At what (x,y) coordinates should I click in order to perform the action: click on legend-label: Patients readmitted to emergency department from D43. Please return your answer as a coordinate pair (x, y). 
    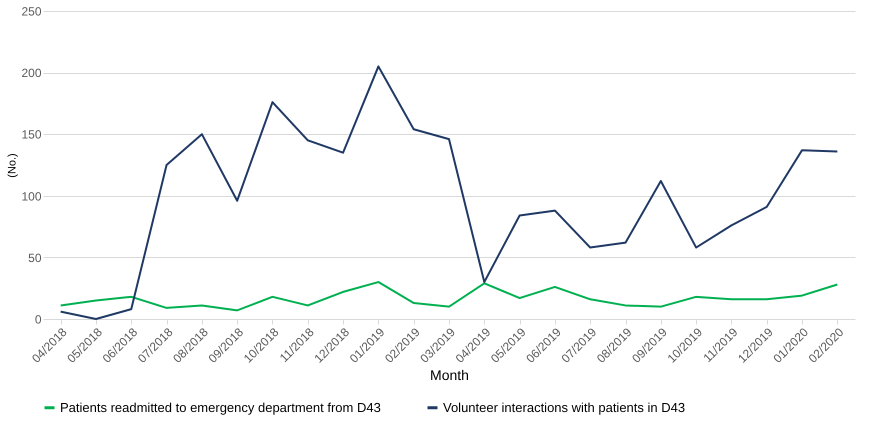
    Looking at the image, I should click on (220, 407).